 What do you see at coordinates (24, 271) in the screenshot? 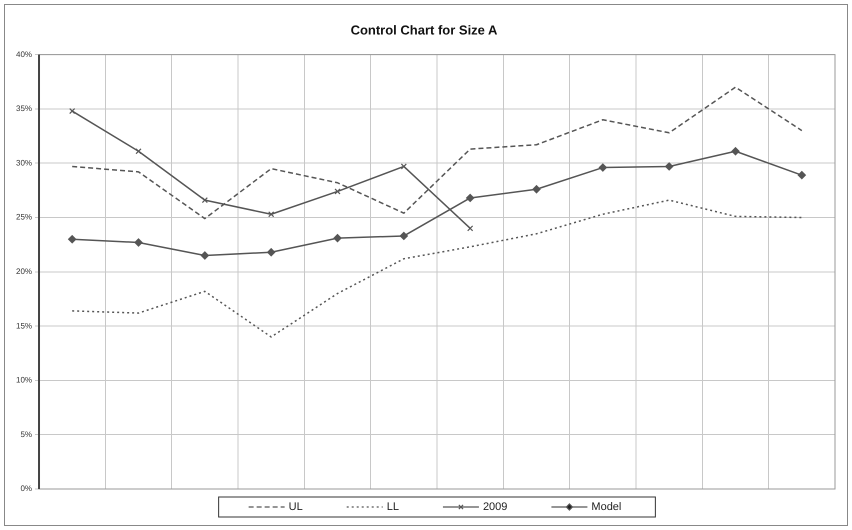
I see `y-tick-label: 20%` at bounding box center [24, 271].